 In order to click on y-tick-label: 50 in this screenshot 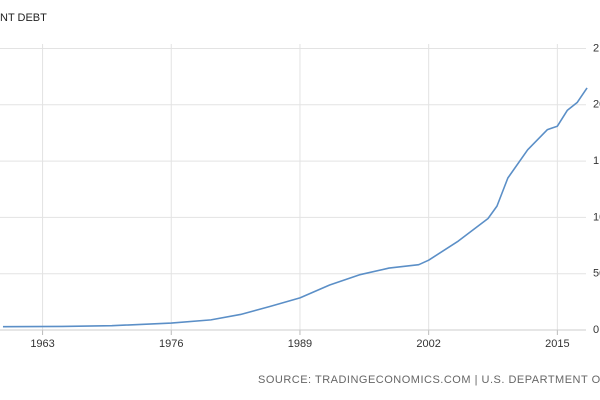, I will do `click(596, 274)`.